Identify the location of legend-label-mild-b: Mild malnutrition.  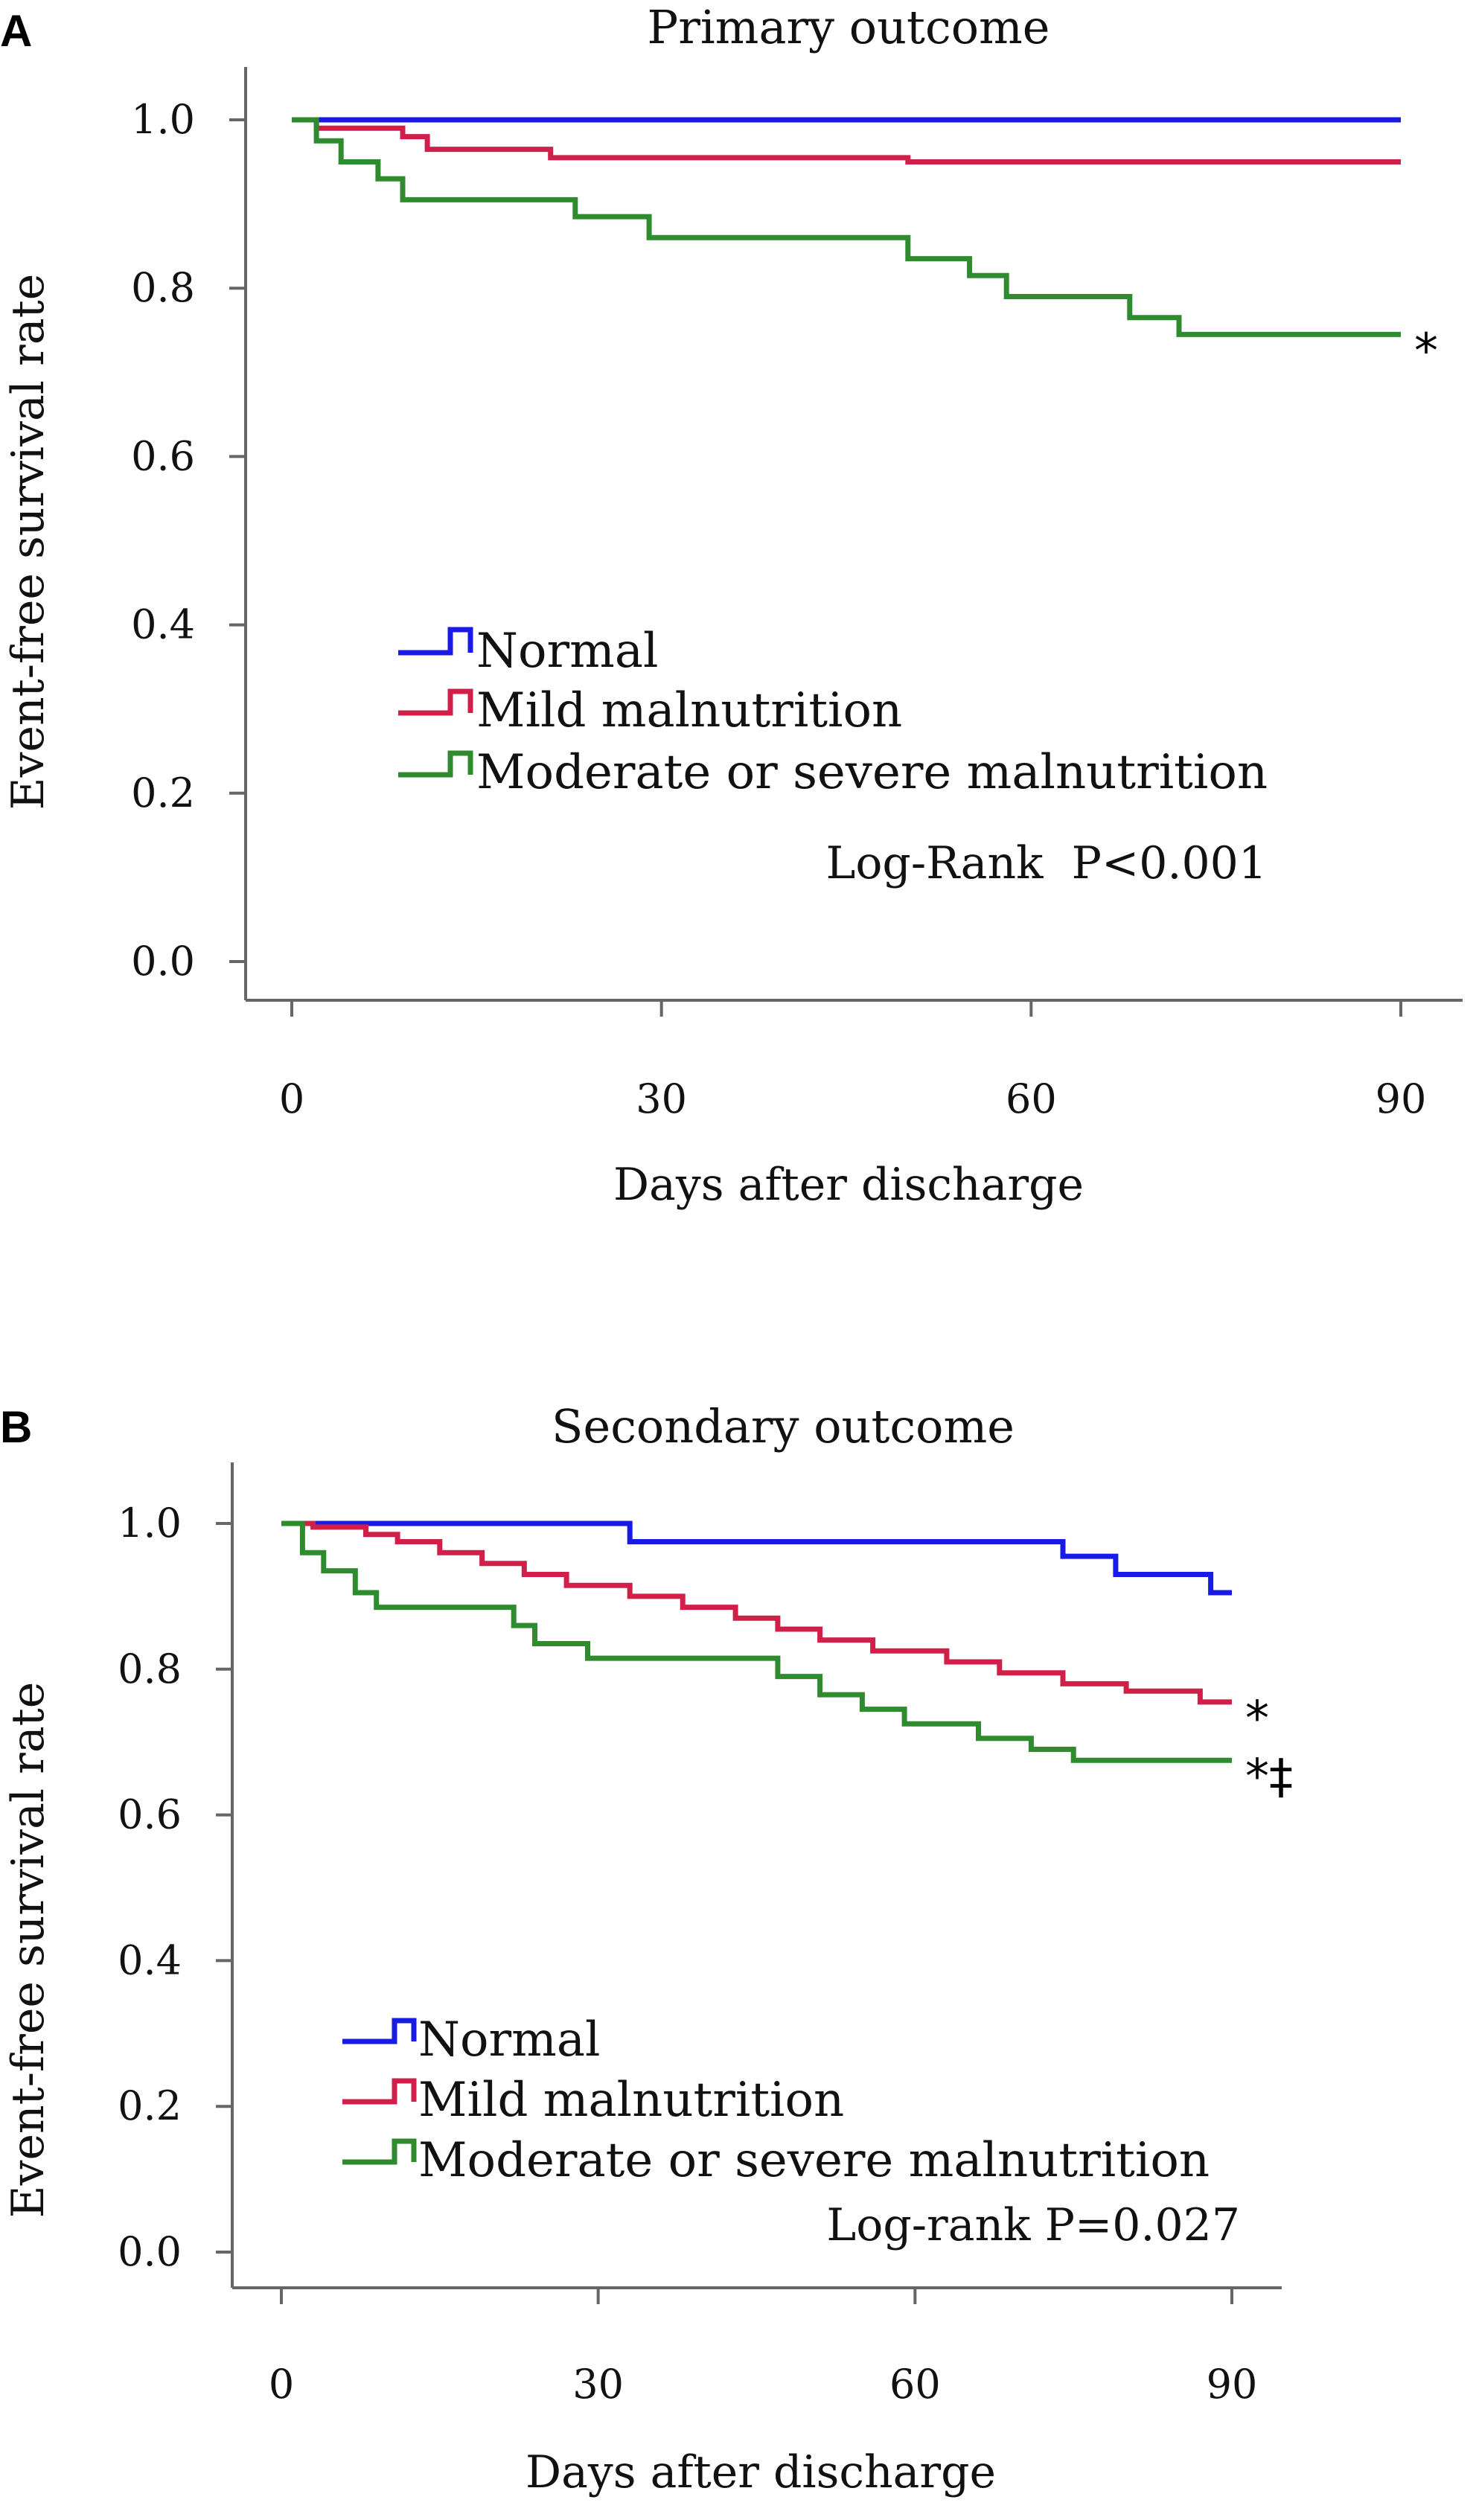
(631, 2100).